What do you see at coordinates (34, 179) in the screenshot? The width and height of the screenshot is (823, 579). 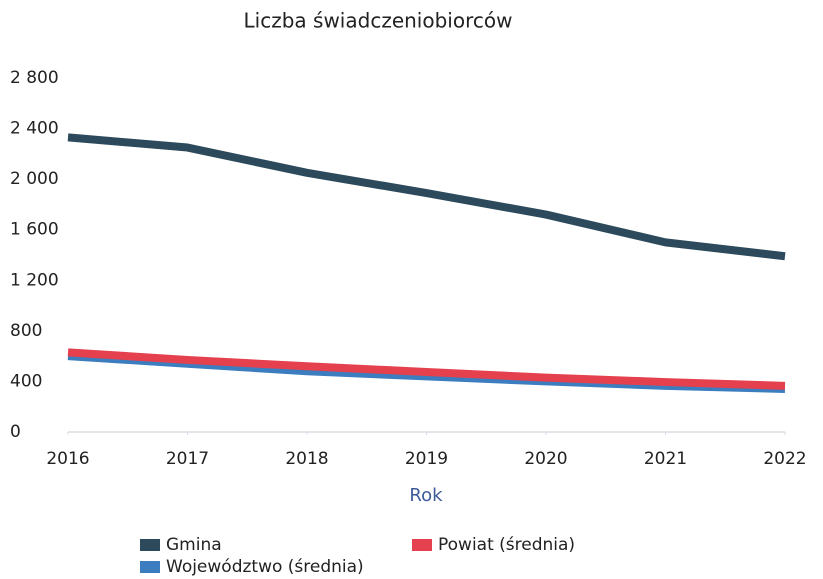 I see `y-tick-label: 2 000` at bounding box center [34, 179].